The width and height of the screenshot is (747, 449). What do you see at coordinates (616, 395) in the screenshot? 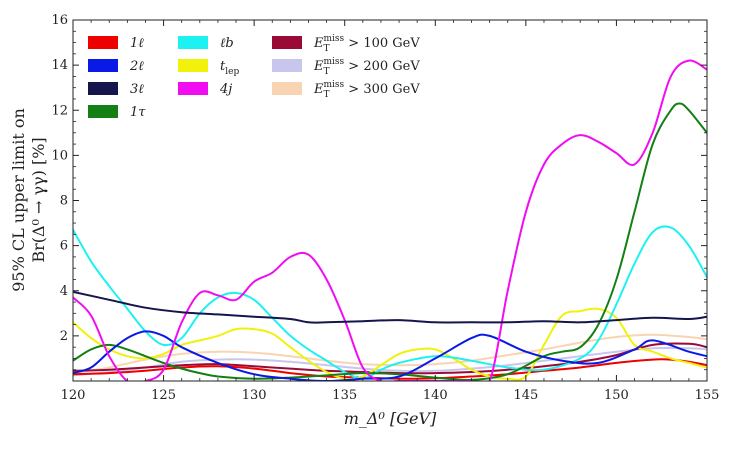
I see `x-tick-label: 150` at bounding box center [616, 395].